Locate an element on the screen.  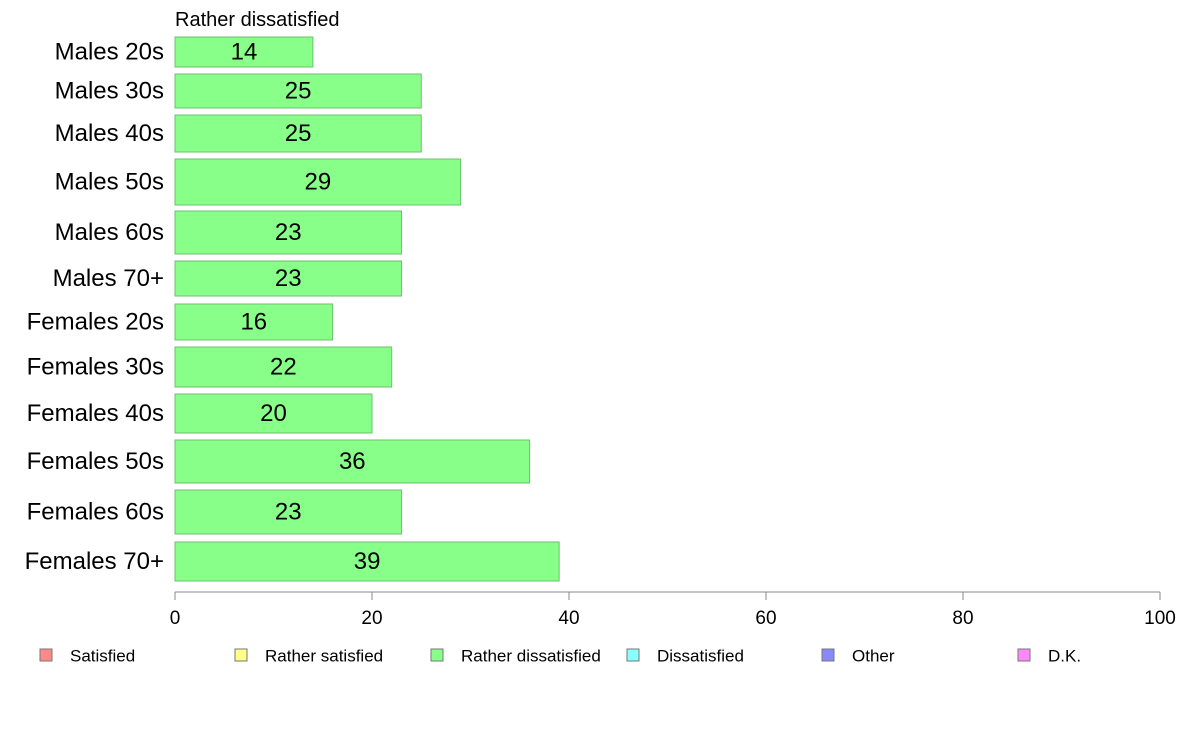
category-label: Males 20s is located at coordinates (109, 52).